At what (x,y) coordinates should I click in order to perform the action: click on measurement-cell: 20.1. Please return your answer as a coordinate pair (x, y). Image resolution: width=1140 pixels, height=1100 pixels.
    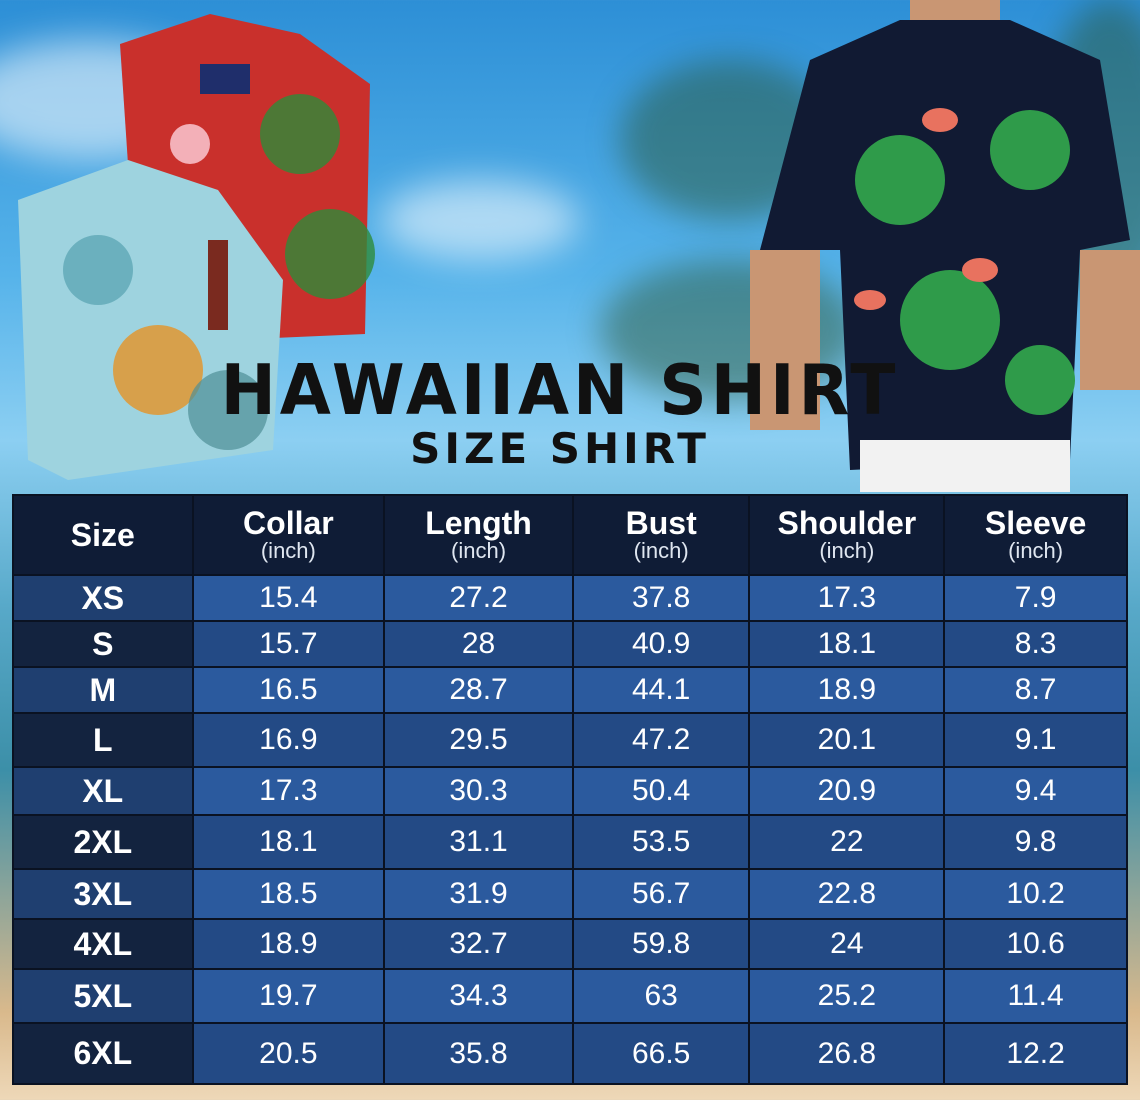
    Looking at the image, I should click on (847, 740).